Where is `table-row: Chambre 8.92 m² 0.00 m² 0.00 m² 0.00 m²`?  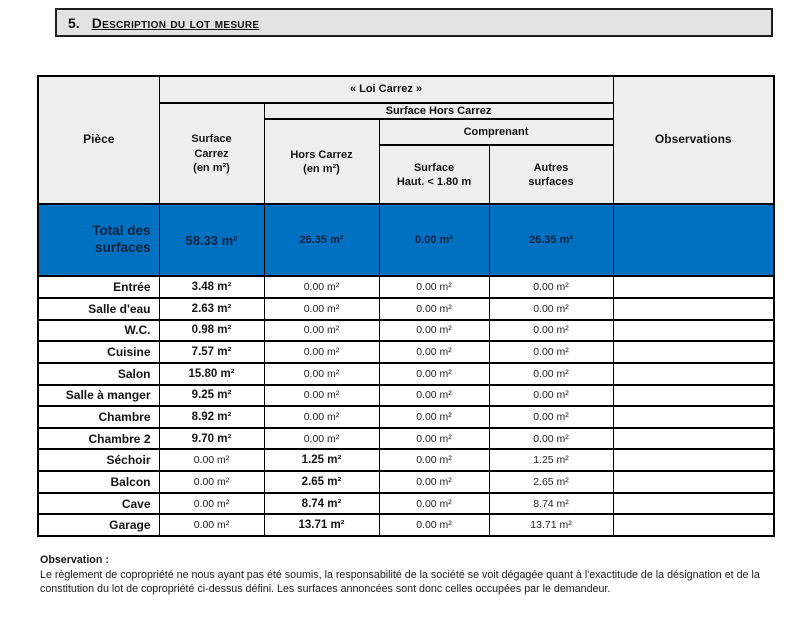 table-row: Chambre 8.92 m² 0.00 m² 0.00 m² 0.00 m² is located at coordinates (406, 417).